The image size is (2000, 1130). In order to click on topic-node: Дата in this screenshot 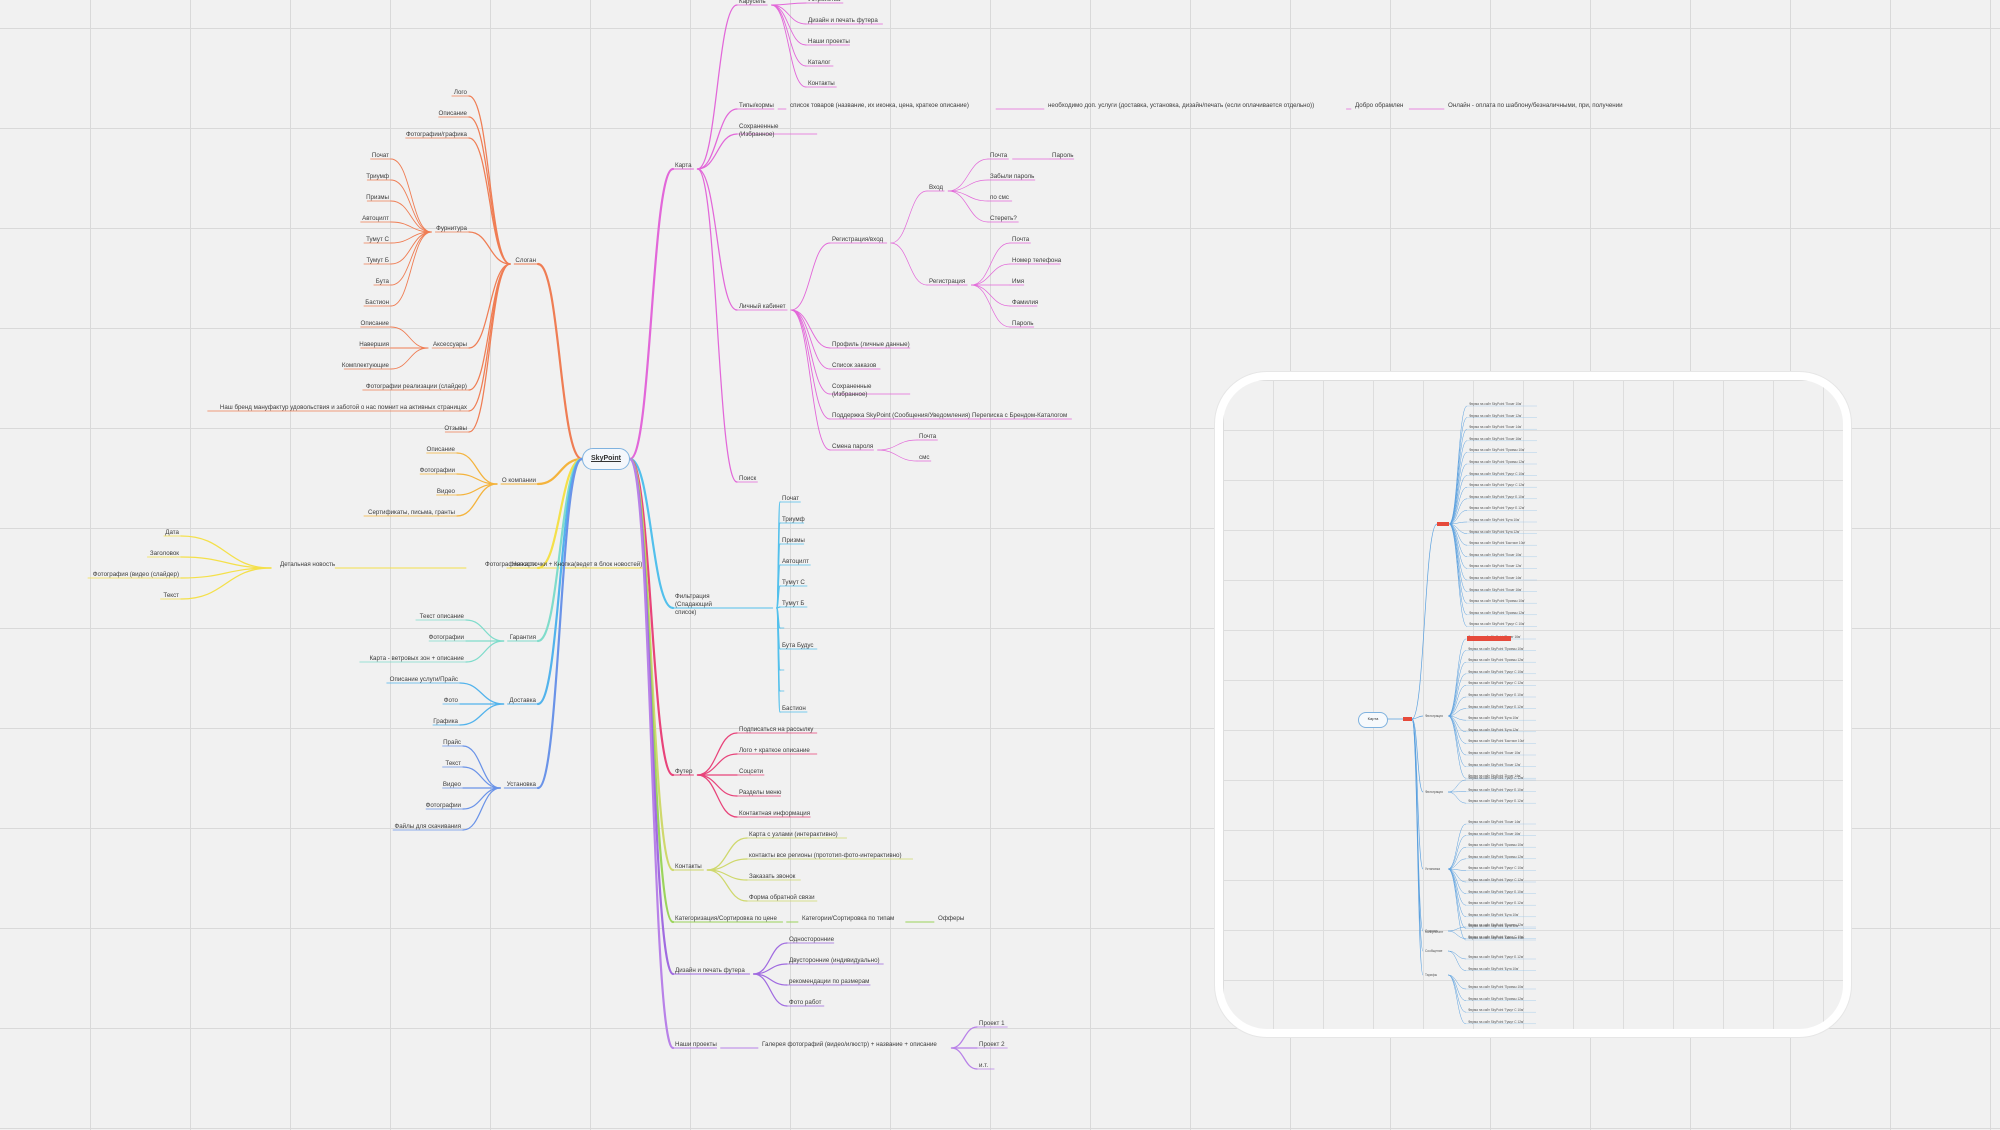, I will do `click(172, 533)`.